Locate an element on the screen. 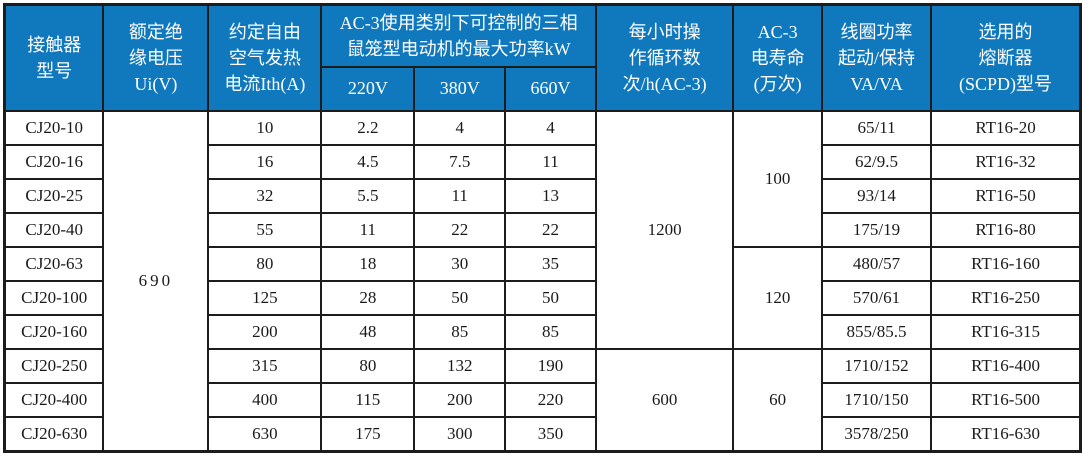 The width and height of the screenshot is (1085, 453). cell-thermal-current: 400 is located at coordinates (265, 399).